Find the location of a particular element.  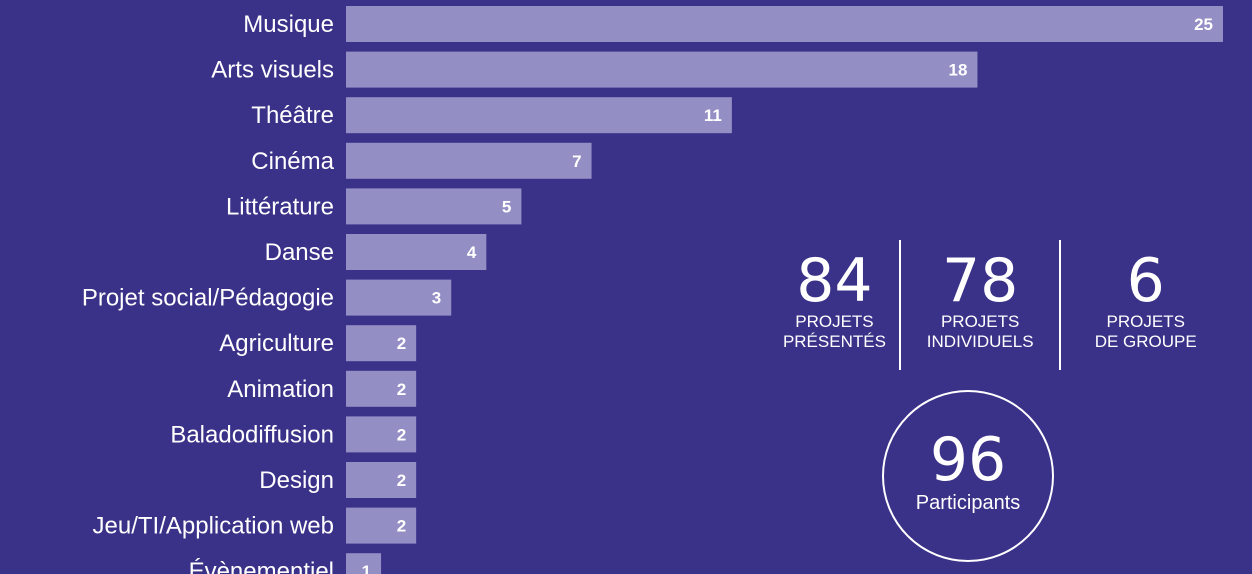

stat-projets-individuels: 78 PROJETS INDIVIDUELS is located at coordinates (980, 305).